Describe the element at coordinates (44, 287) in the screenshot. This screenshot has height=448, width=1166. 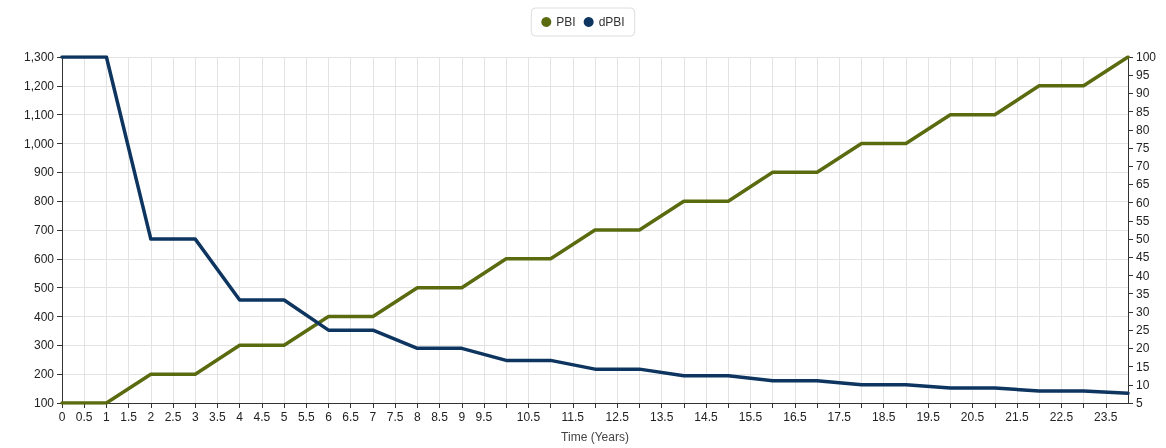
I see `y-tick-label: 500` at that location.